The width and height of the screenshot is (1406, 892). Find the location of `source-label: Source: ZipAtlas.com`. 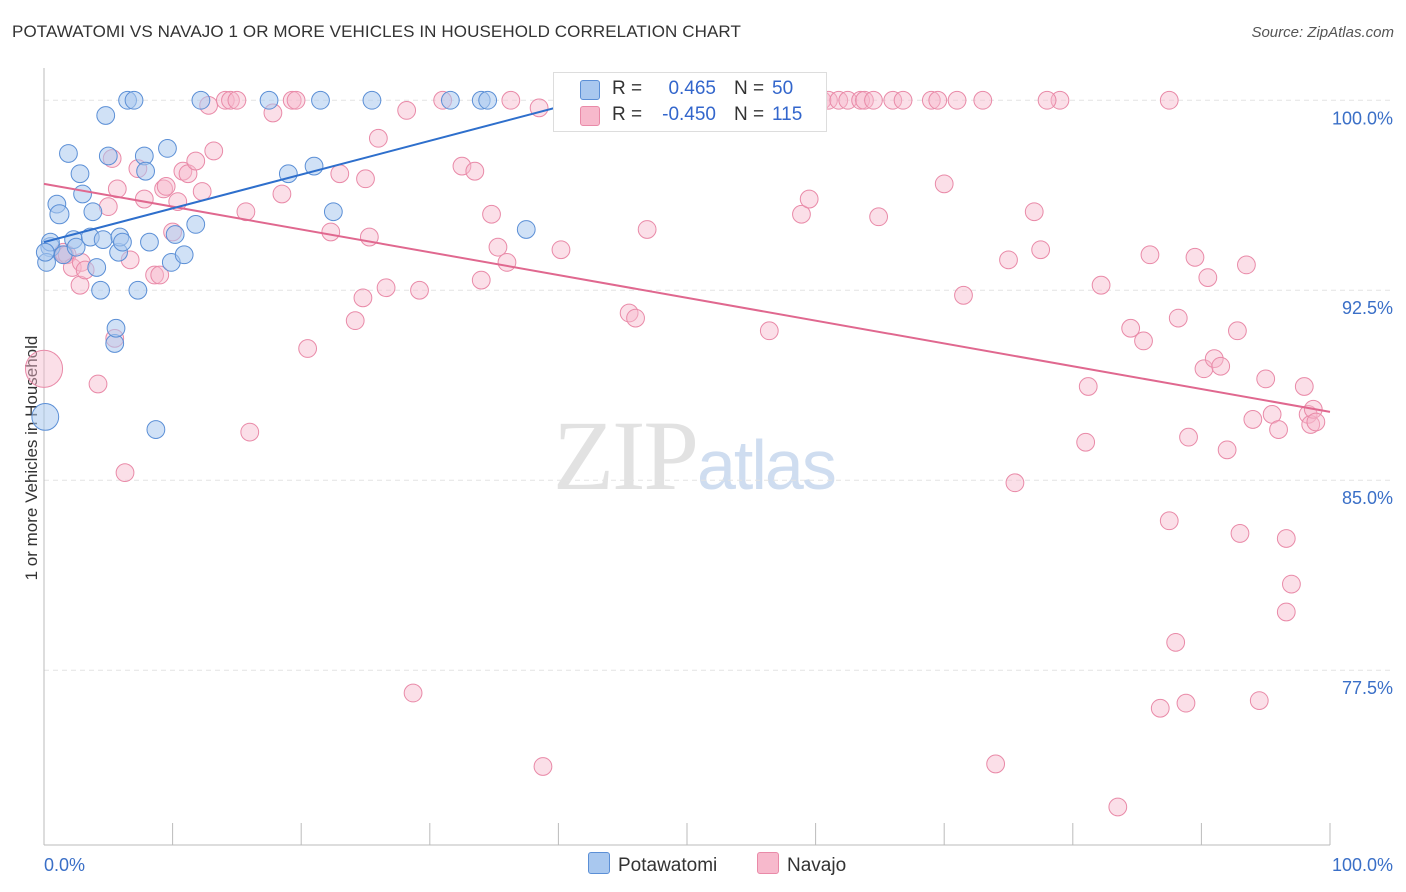

source-label: Source: ZipAtlas.com is located at coordinates (1322, 32).